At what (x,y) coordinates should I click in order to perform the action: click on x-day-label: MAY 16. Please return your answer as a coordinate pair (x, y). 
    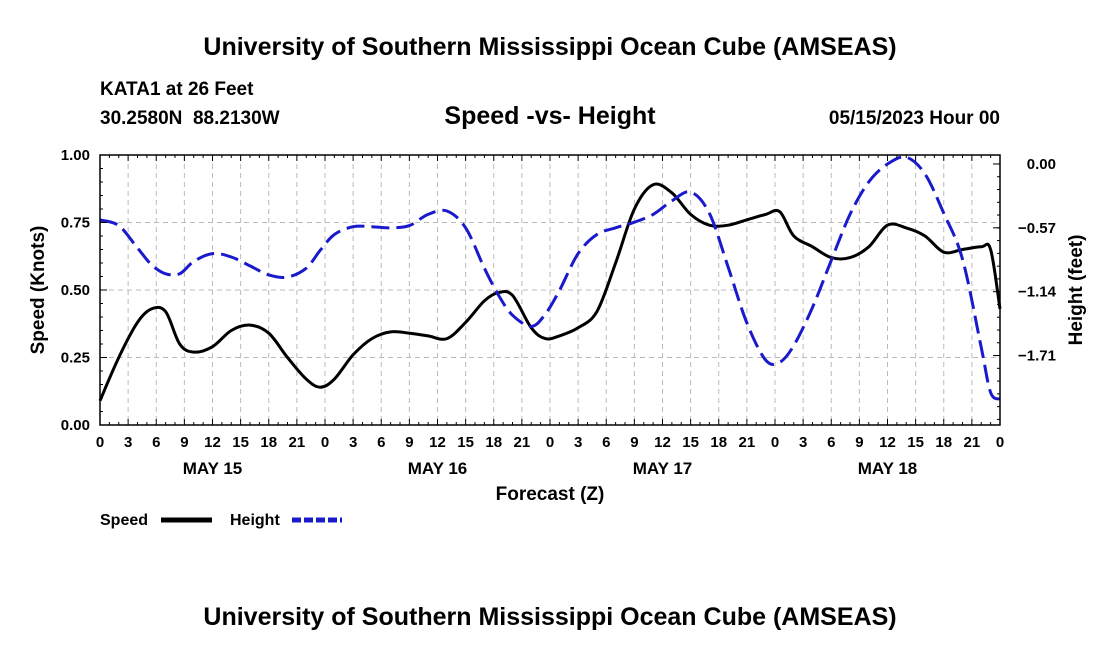
    Looking at the image, I should click on (438, 468).